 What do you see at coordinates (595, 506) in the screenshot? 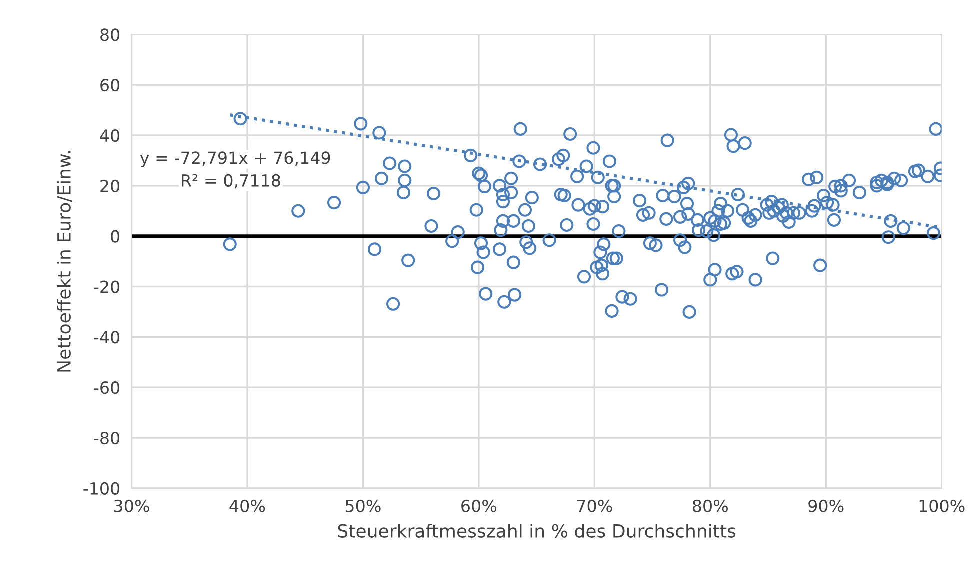
I see `x-tick-label: 70%` at bounding box center [595, 506].